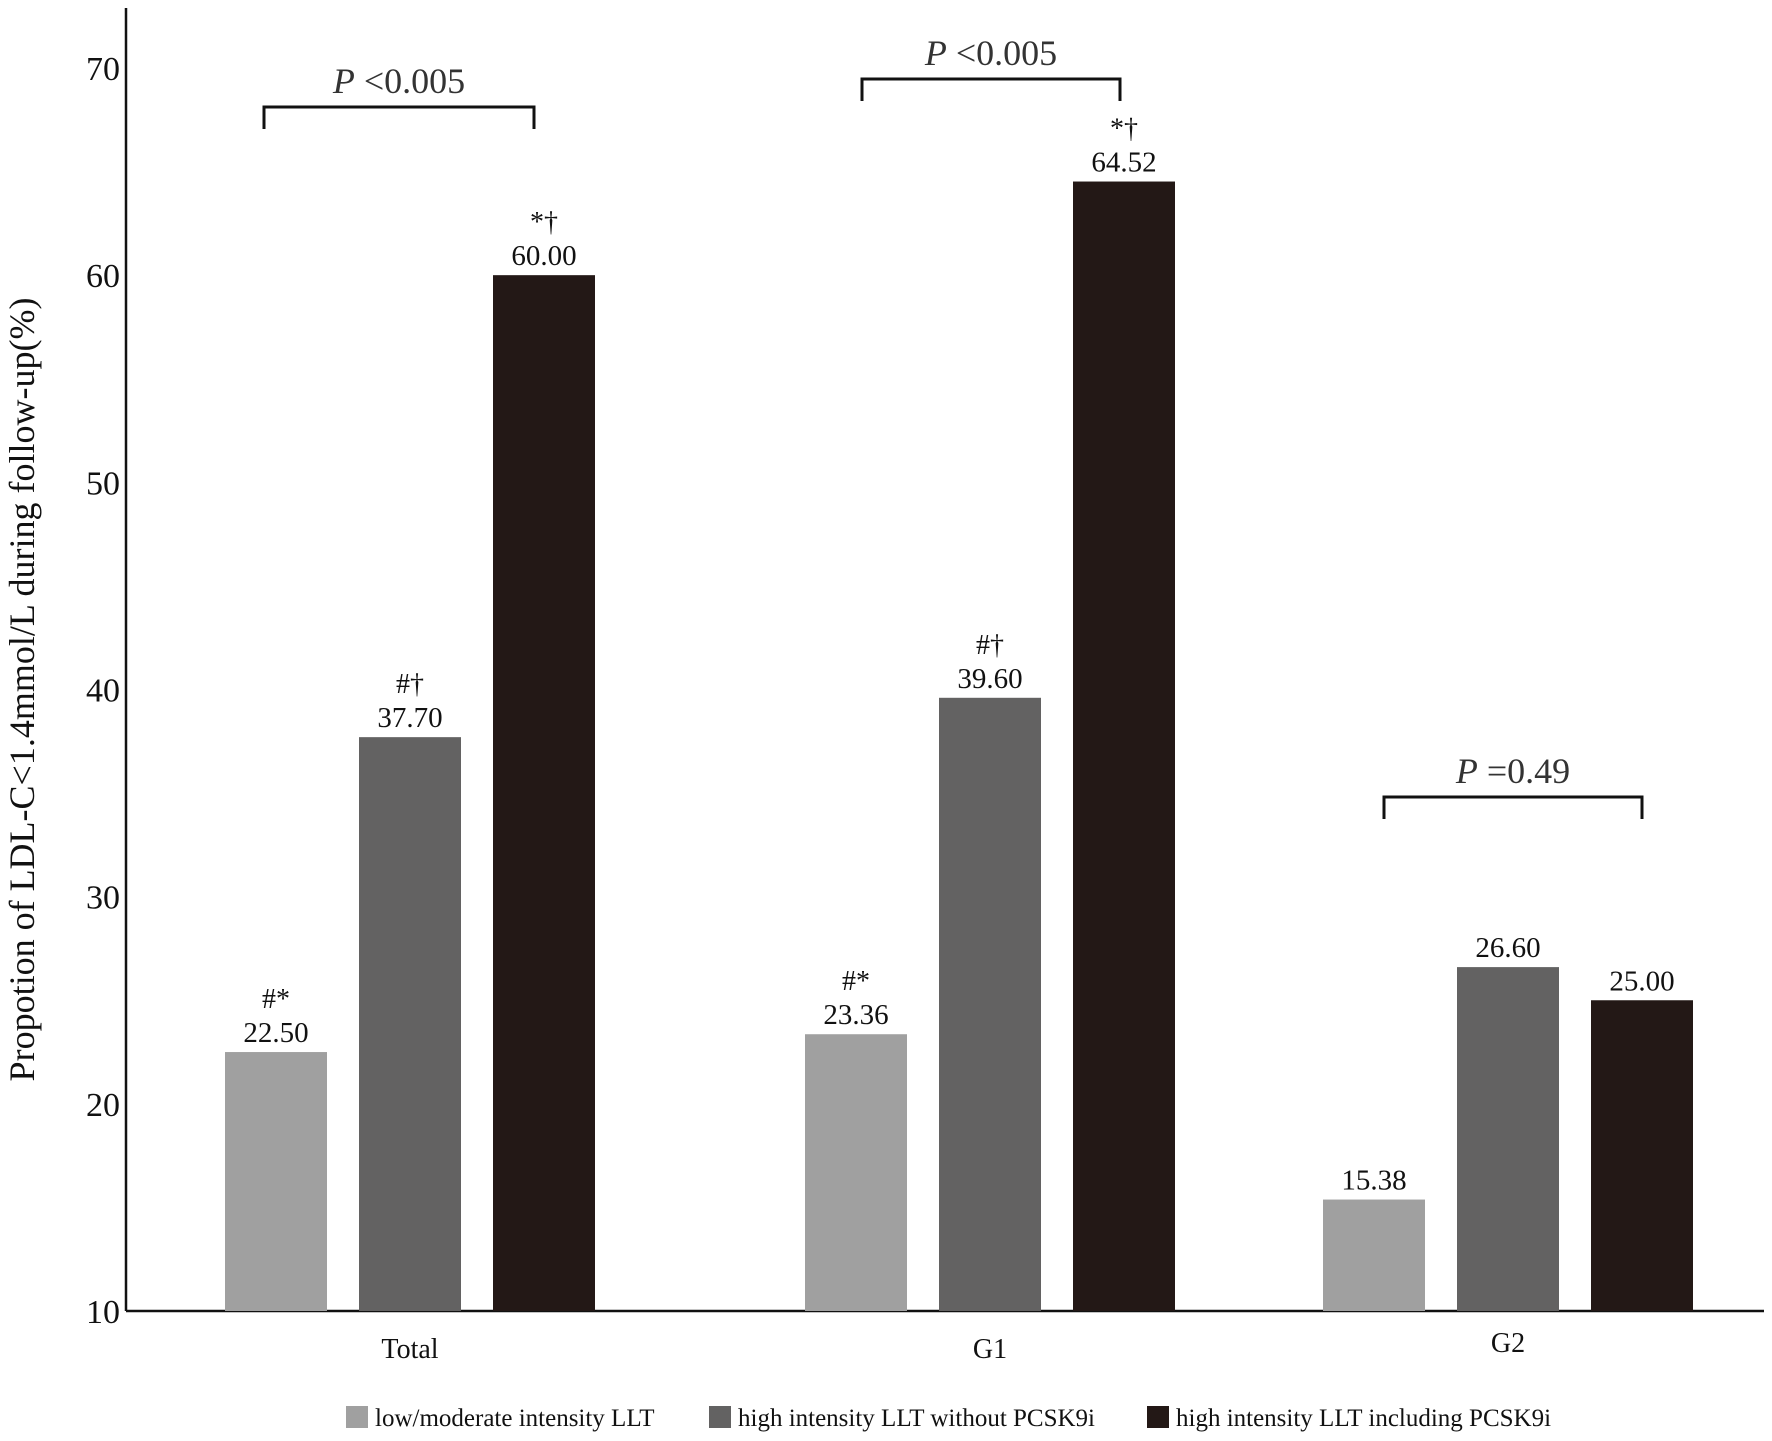 Image resolution: width=1772 pixels, height=1441 pixels. I want to click on legend-label: high intensity LLT including PCSK9i, so click(1363, 1418).